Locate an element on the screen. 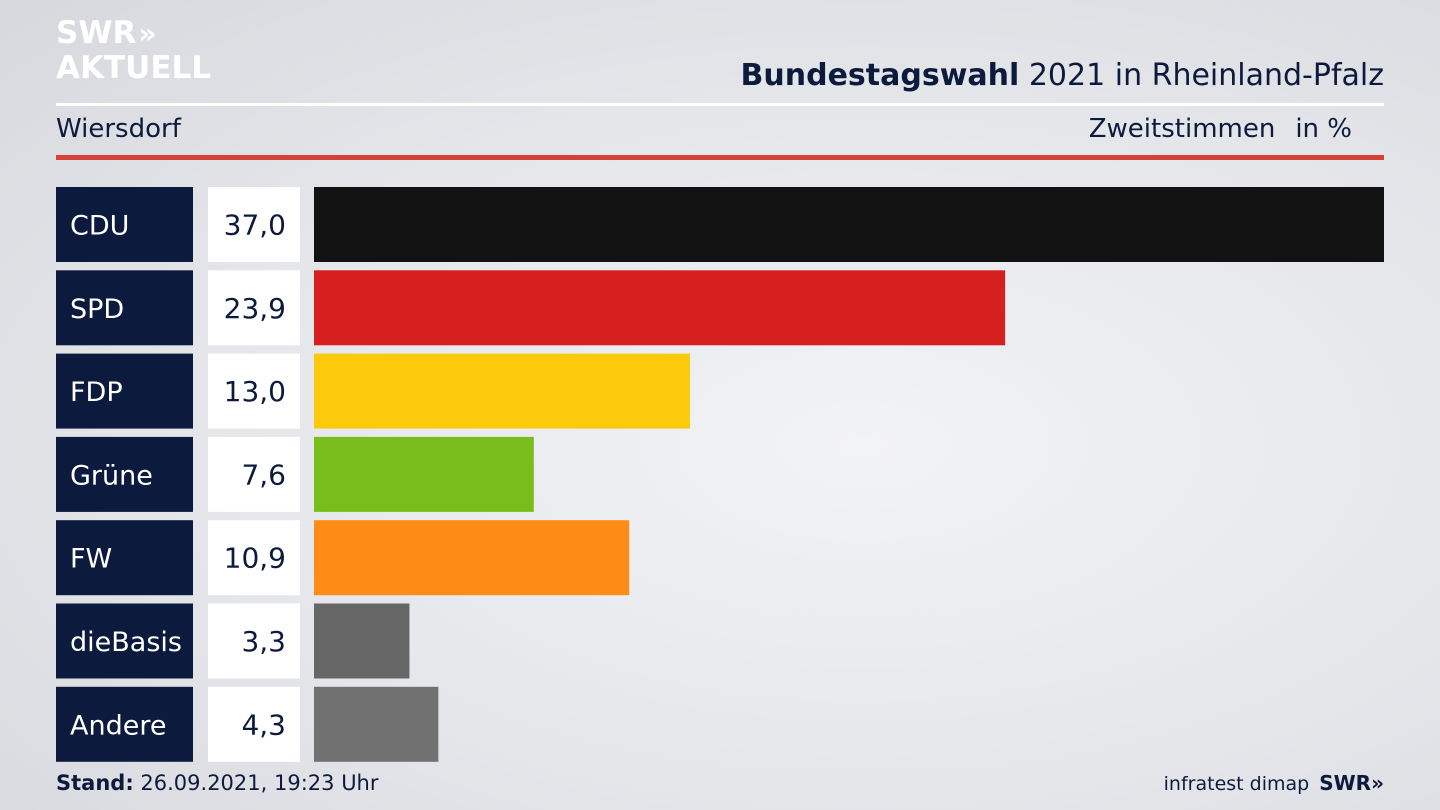 This screenshot has height=810, width=1440. party-label-box-spd is located at coordinates (124, 308).